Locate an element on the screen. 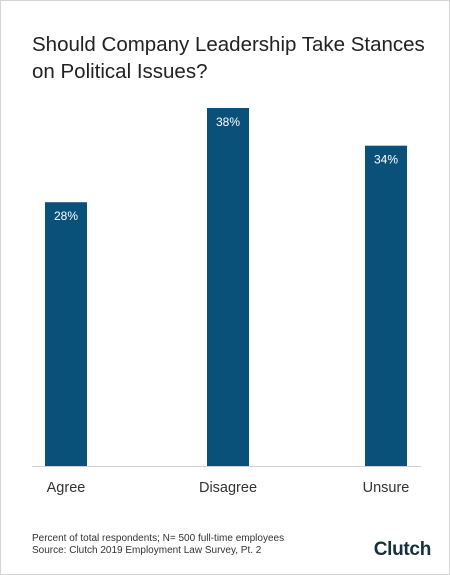 The width and height of the screenshot is (450, 575). bar-unsure is located at coordinates (386, 305).